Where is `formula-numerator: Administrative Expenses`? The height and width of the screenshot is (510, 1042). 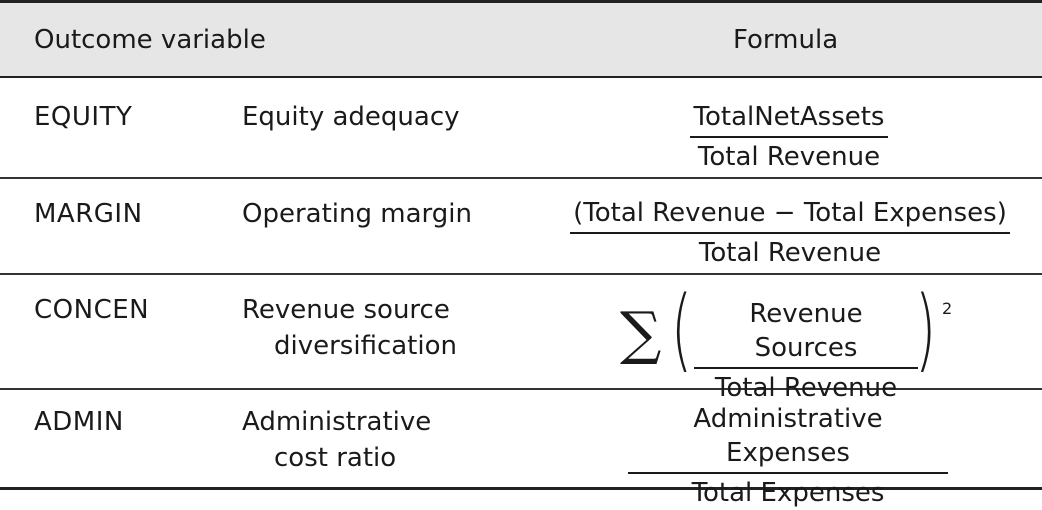
formula-numerator: Administrative Expenses is located at coordinates (788, 436).